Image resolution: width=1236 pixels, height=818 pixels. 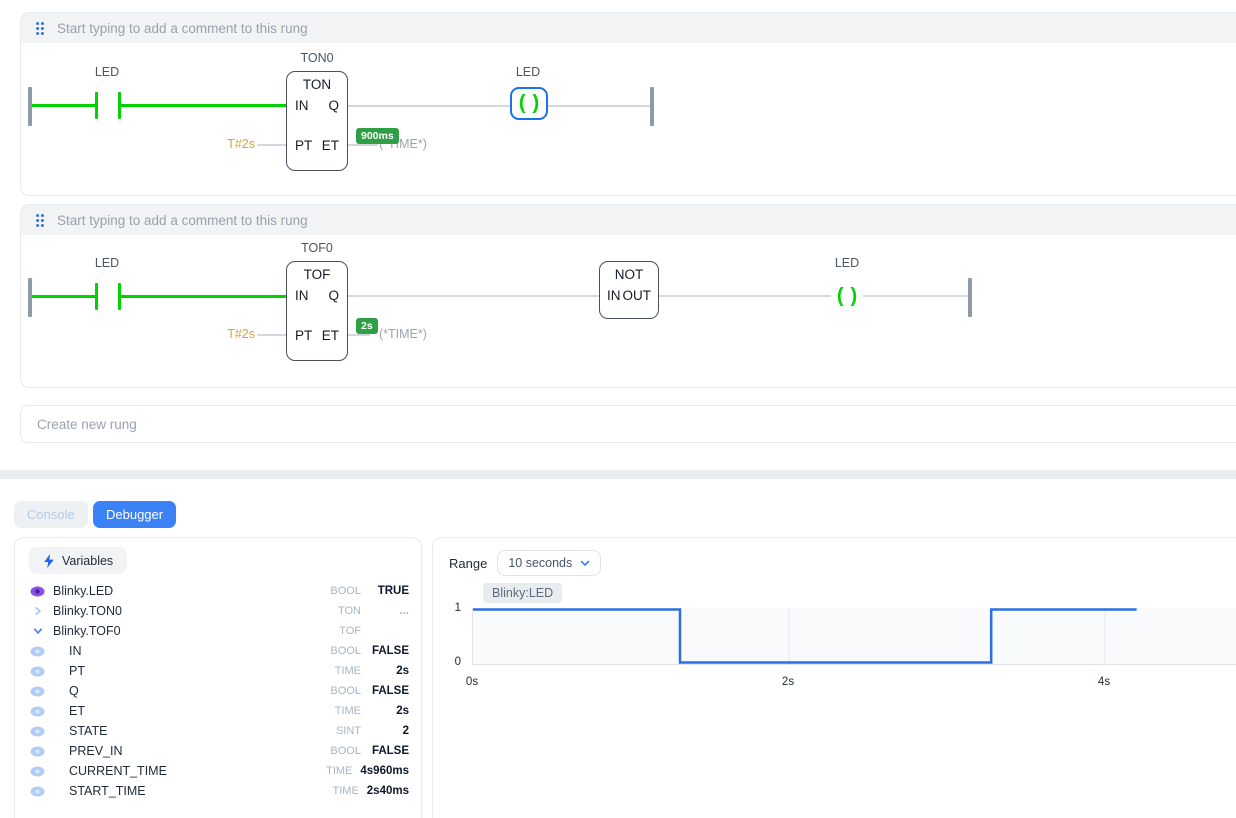 I want to click on variable-type: TOF, so click(x=350, y=631).